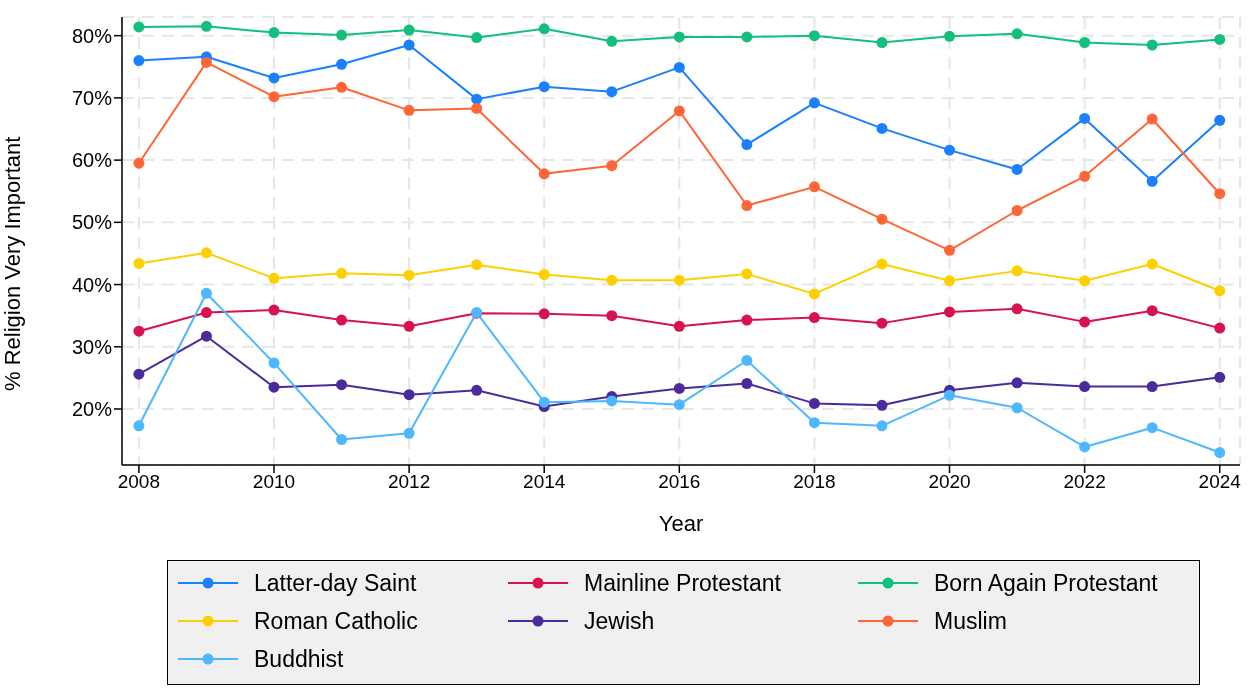 The image size is (1249, 688). What do you see at coordinates (336, 621) in the screenshot?
I see `legend-label: Roman Catholic` at bounding box center [336, 621].